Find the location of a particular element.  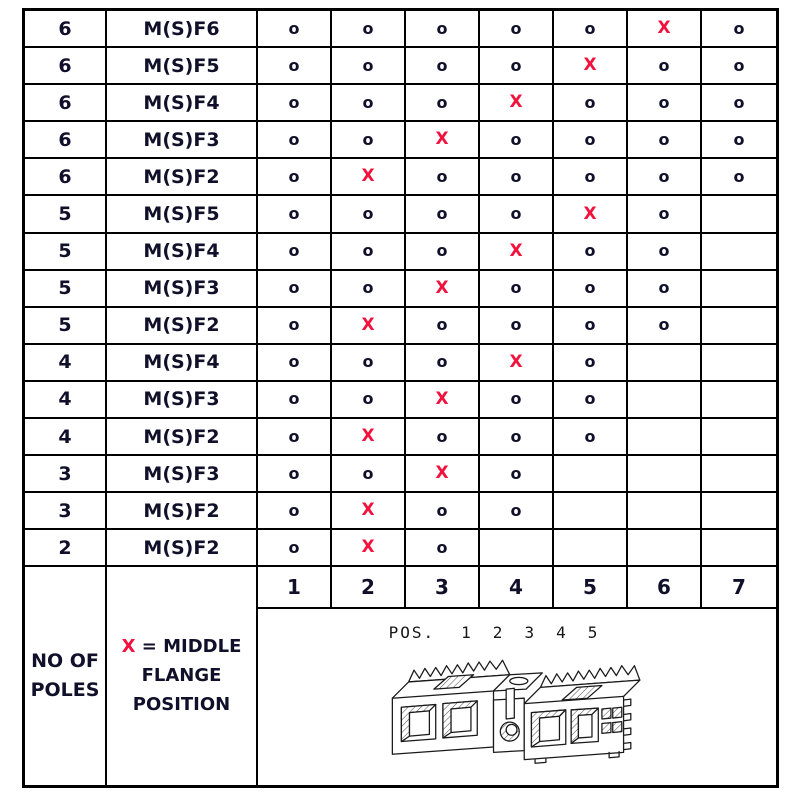

pos-label: POS. is located at coordinates (412, 633).